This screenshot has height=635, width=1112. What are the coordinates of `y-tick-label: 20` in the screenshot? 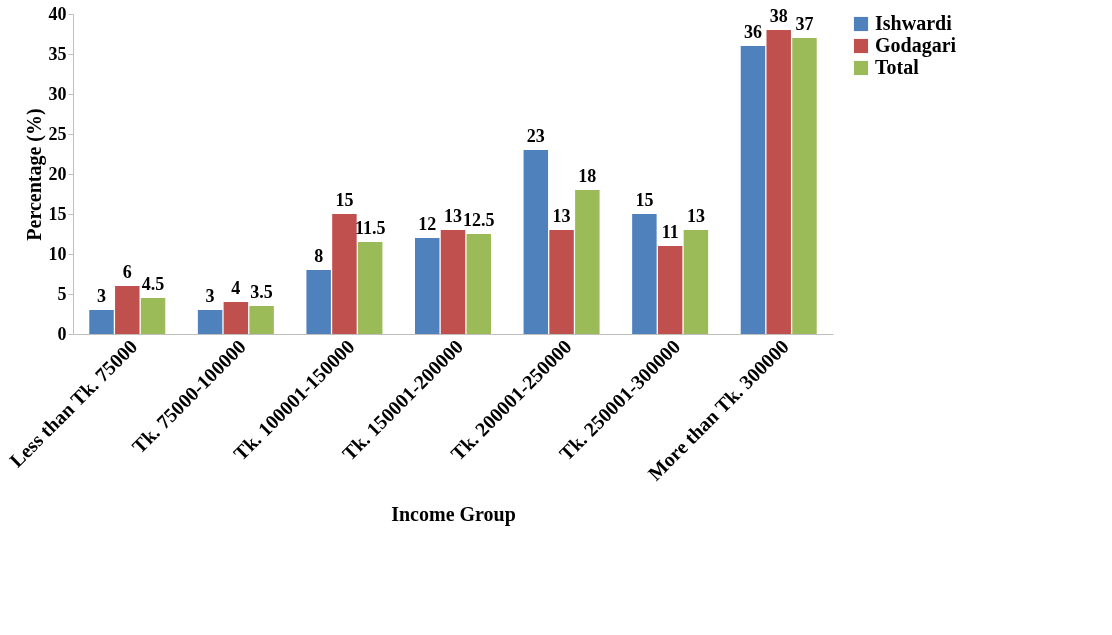 It's located at (57, 173).